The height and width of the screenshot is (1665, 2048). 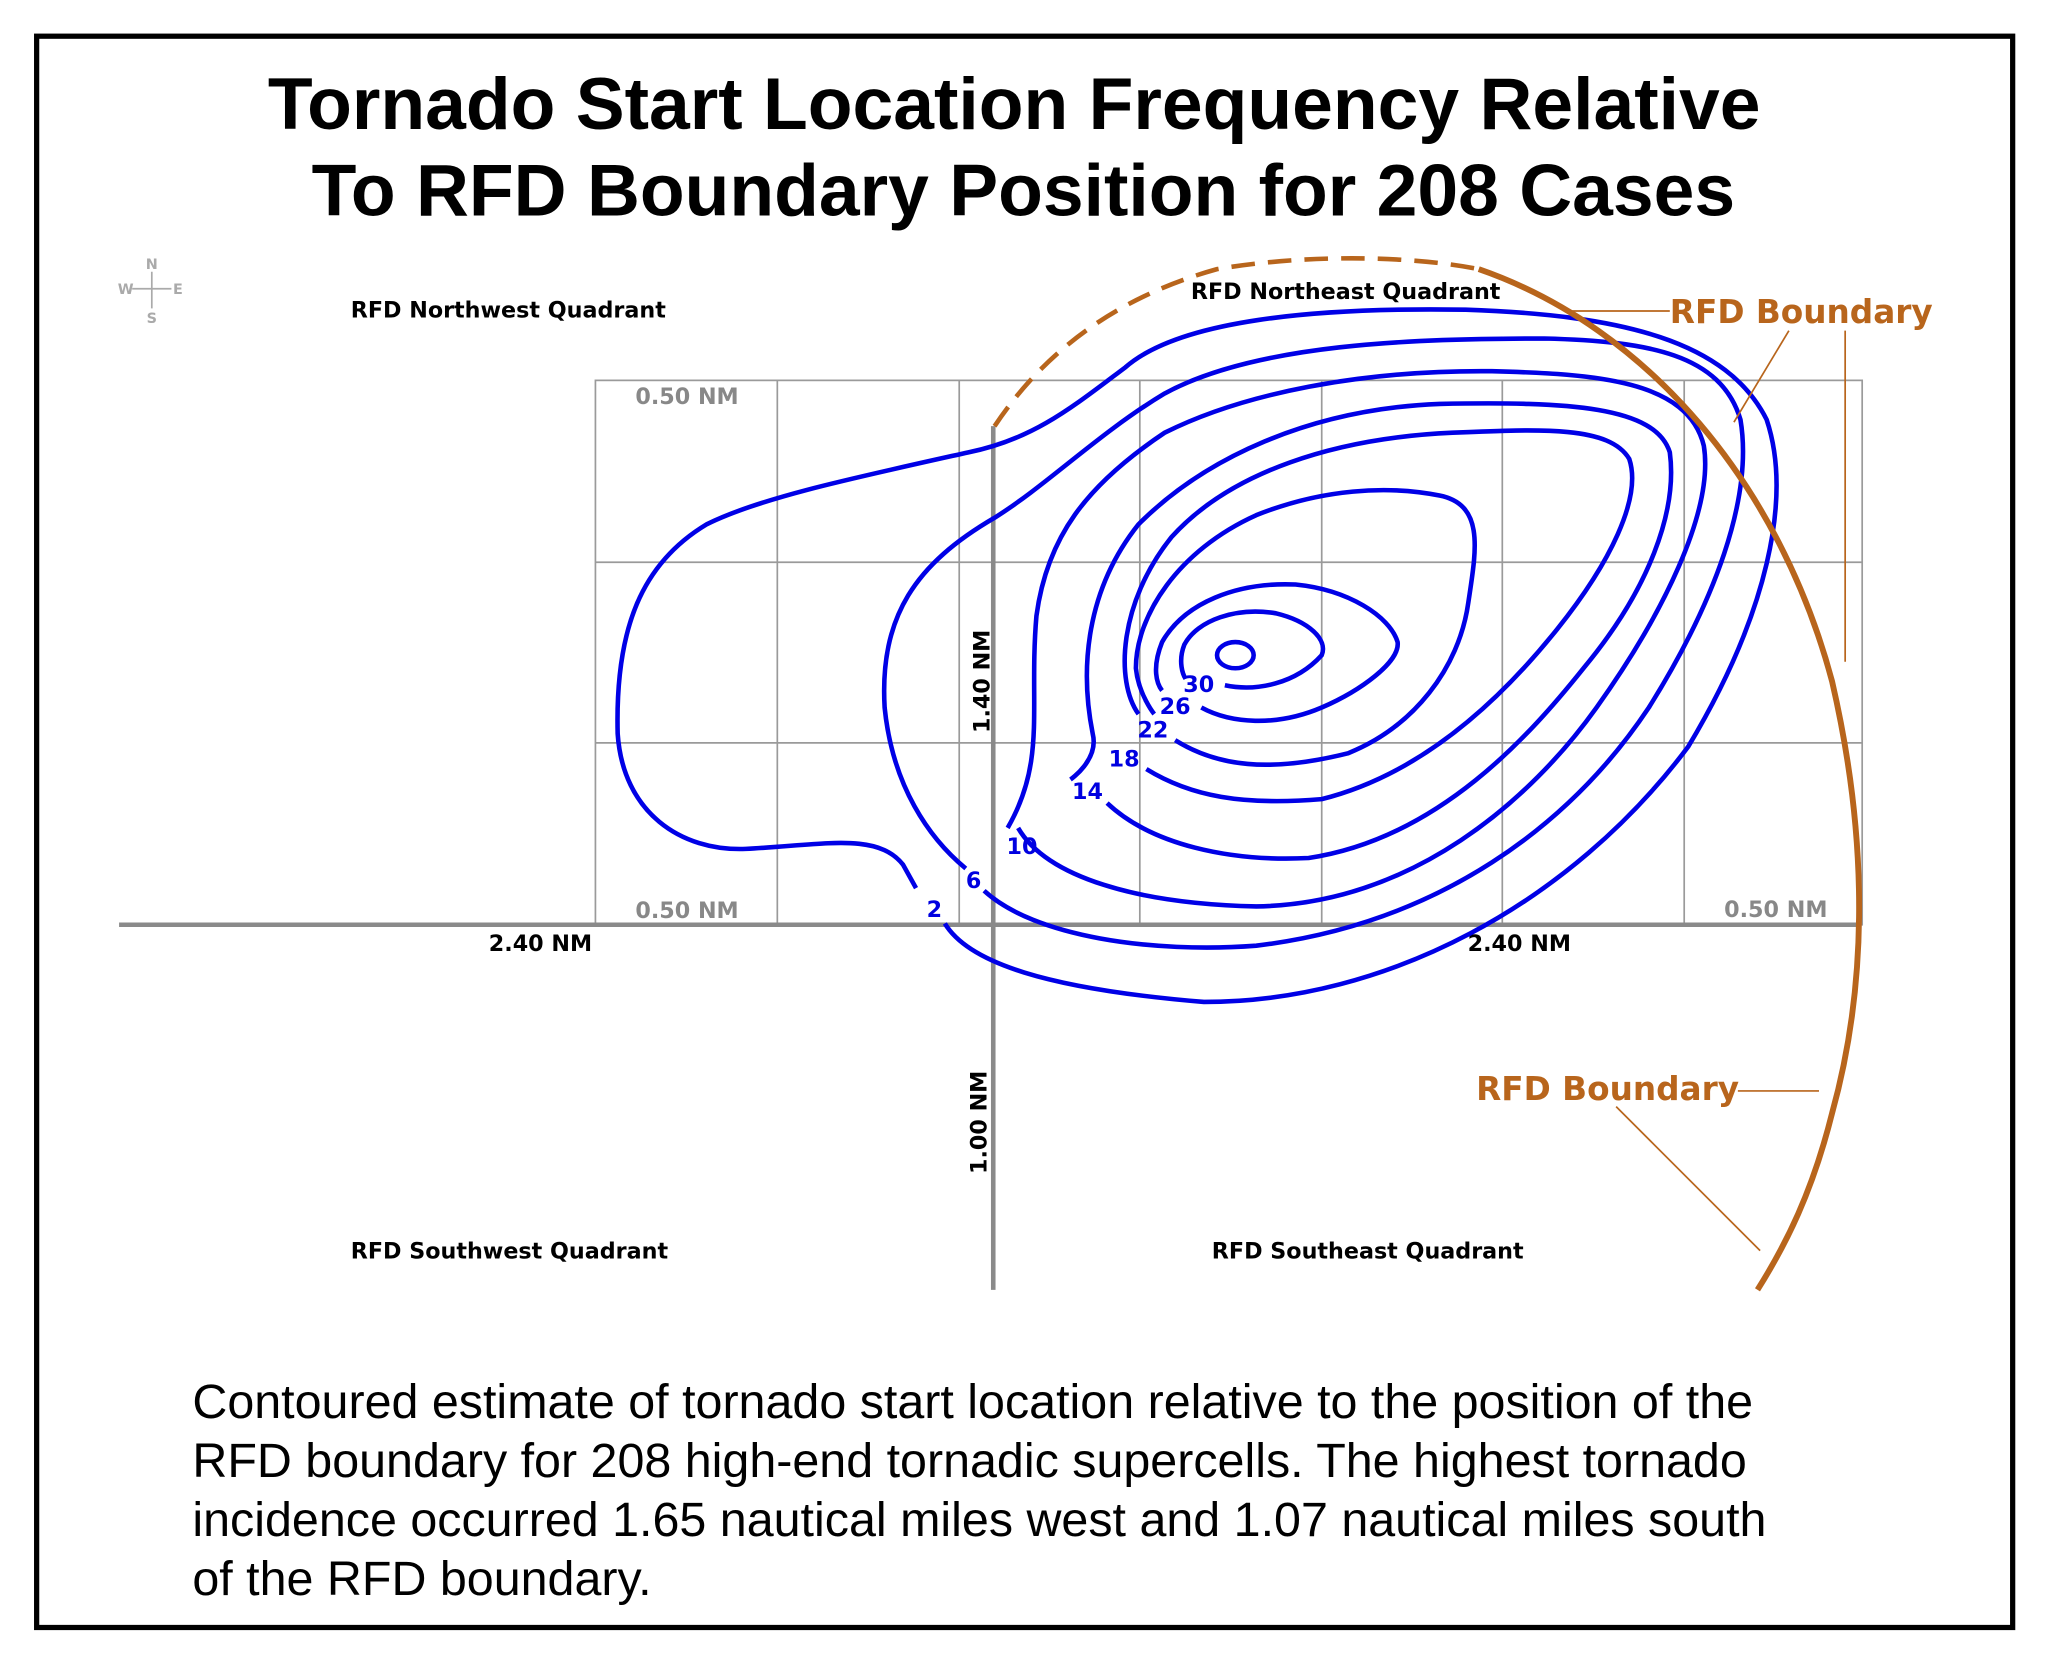 What do you see at coordinates (1087, 792) in the screenshot?
I see `contour-label: 14` at bounding box center [1087, 792].